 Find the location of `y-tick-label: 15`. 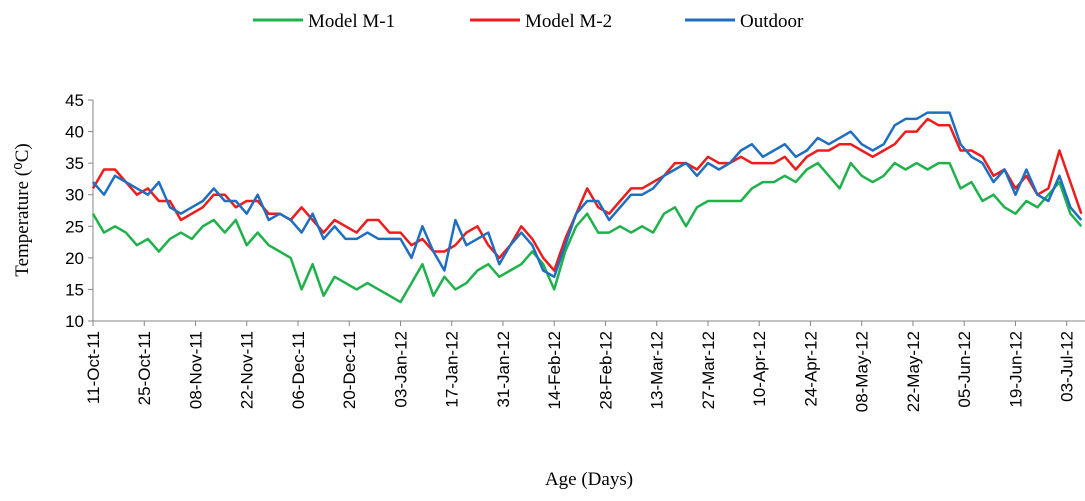

y-tick-label: 15 is located at coordinates (74, 289).